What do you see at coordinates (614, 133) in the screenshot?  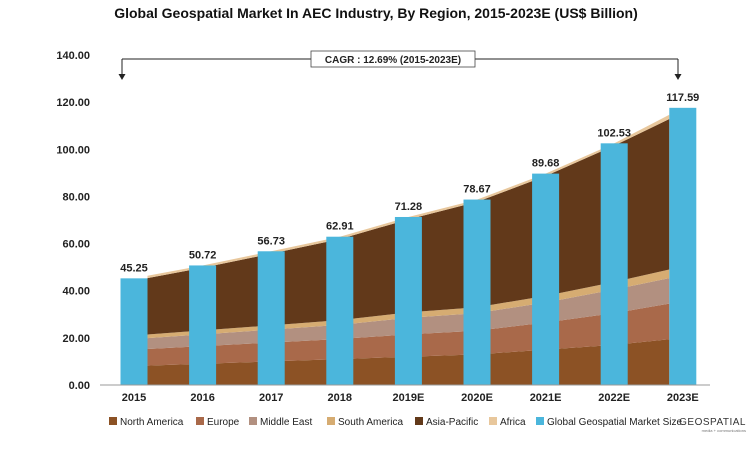 I see `bar-data-label: 102.53` at bounding box center [614, 133].